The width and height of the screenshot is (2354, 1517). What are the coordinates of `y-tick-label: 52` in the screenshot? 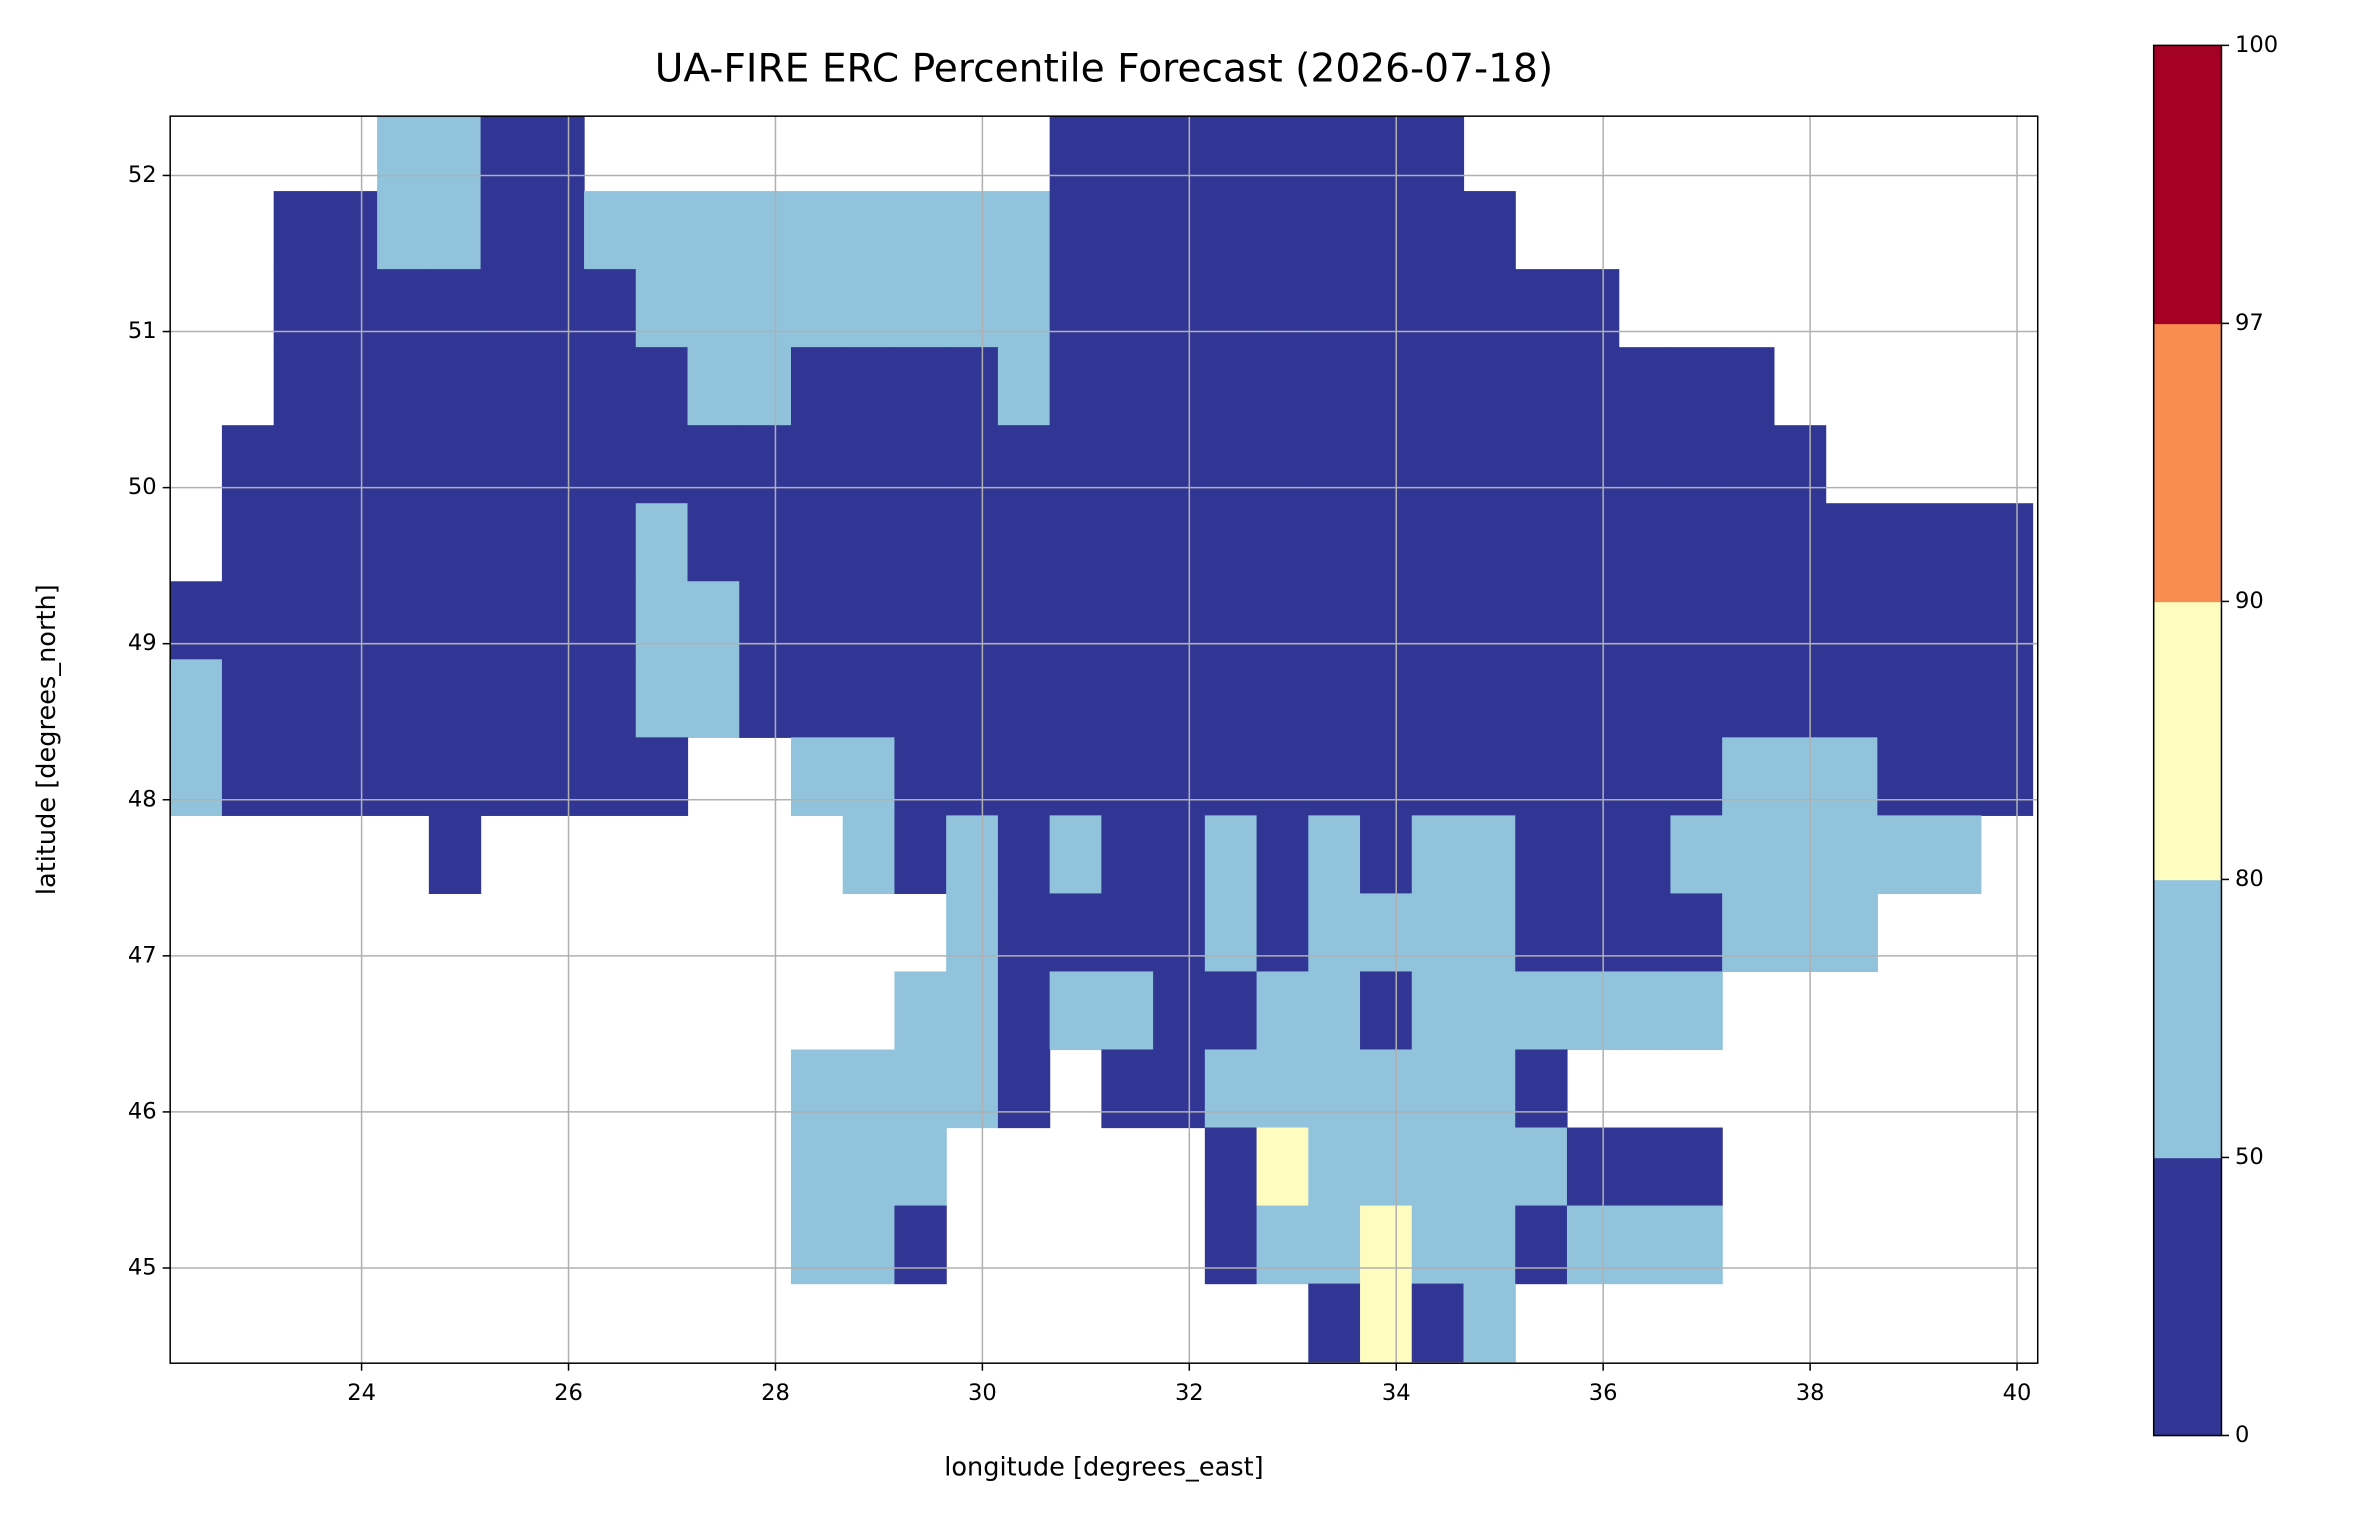 It's located at (142, 175).